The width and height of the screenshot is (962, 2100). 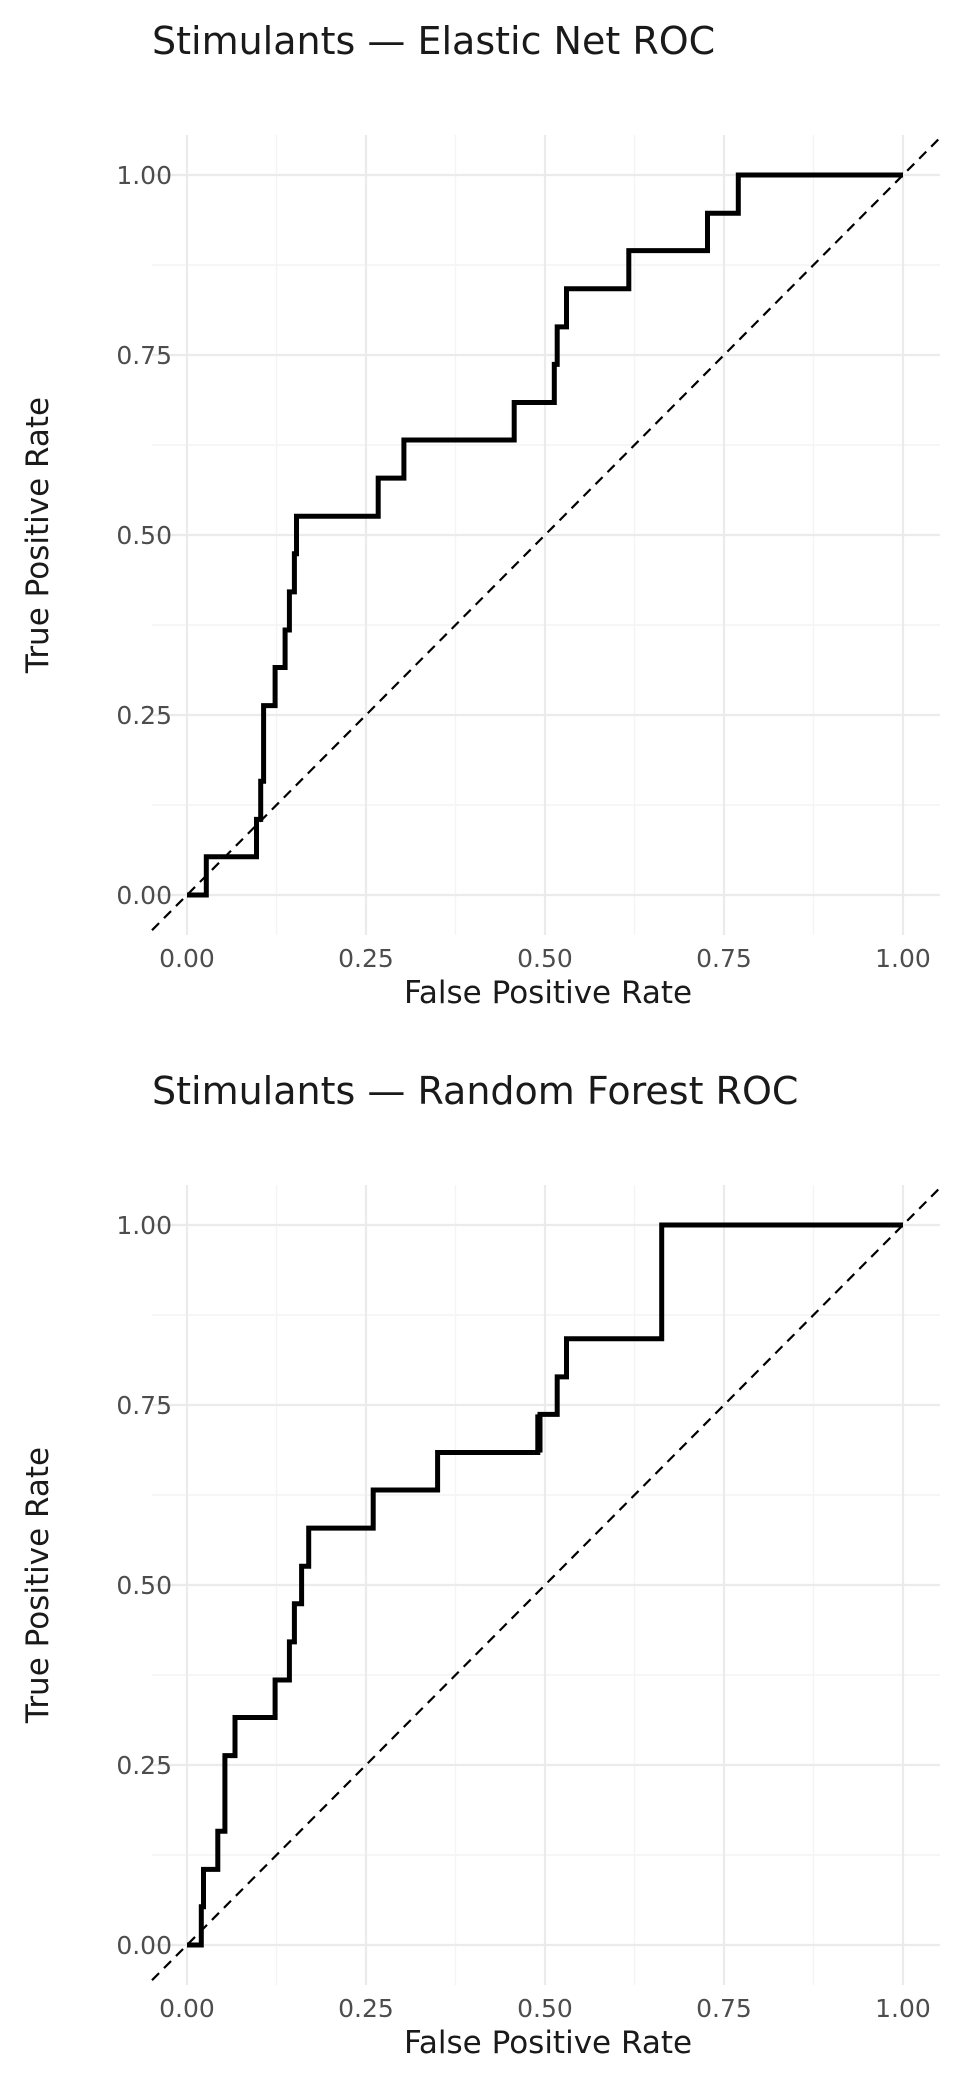 What do you see at coordinates (475, 1091) in the screenshot?
I see `chart-title: Stimulants — Random Forest ROC` at bounding box center [475, 1091].